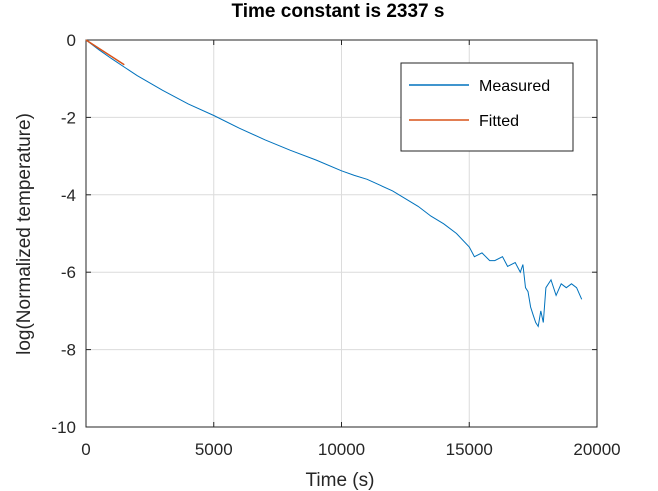 This screenshot has height=491, width=658. Describe the element at coordinates (499, 121) in the screenshot. I see `legend-label: Fitted` at that location.